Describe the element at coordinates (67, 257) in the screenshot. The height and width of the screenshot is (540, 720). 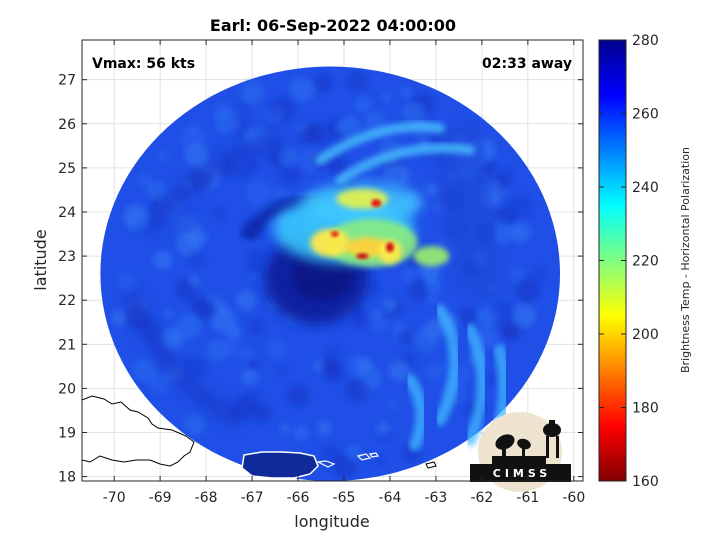
I see `y-tick-label: 23` at that location.